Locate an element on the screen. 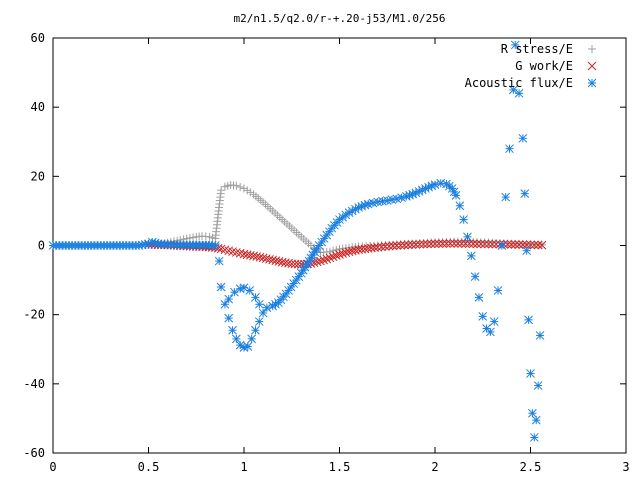  x-tick-label: 0.5 is located at coordinates (149, 467).